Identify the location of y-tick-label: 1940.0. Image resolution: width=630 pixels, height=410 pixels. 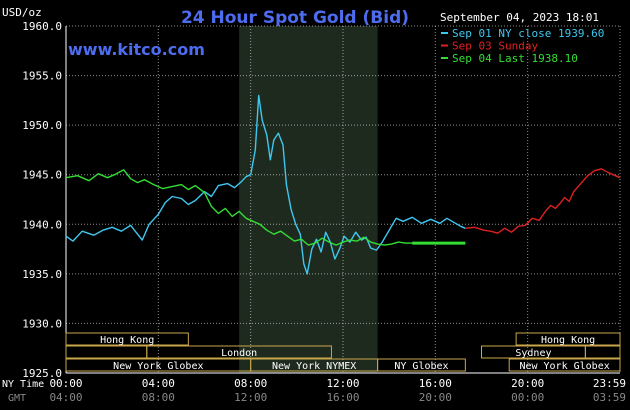
(42, 224).